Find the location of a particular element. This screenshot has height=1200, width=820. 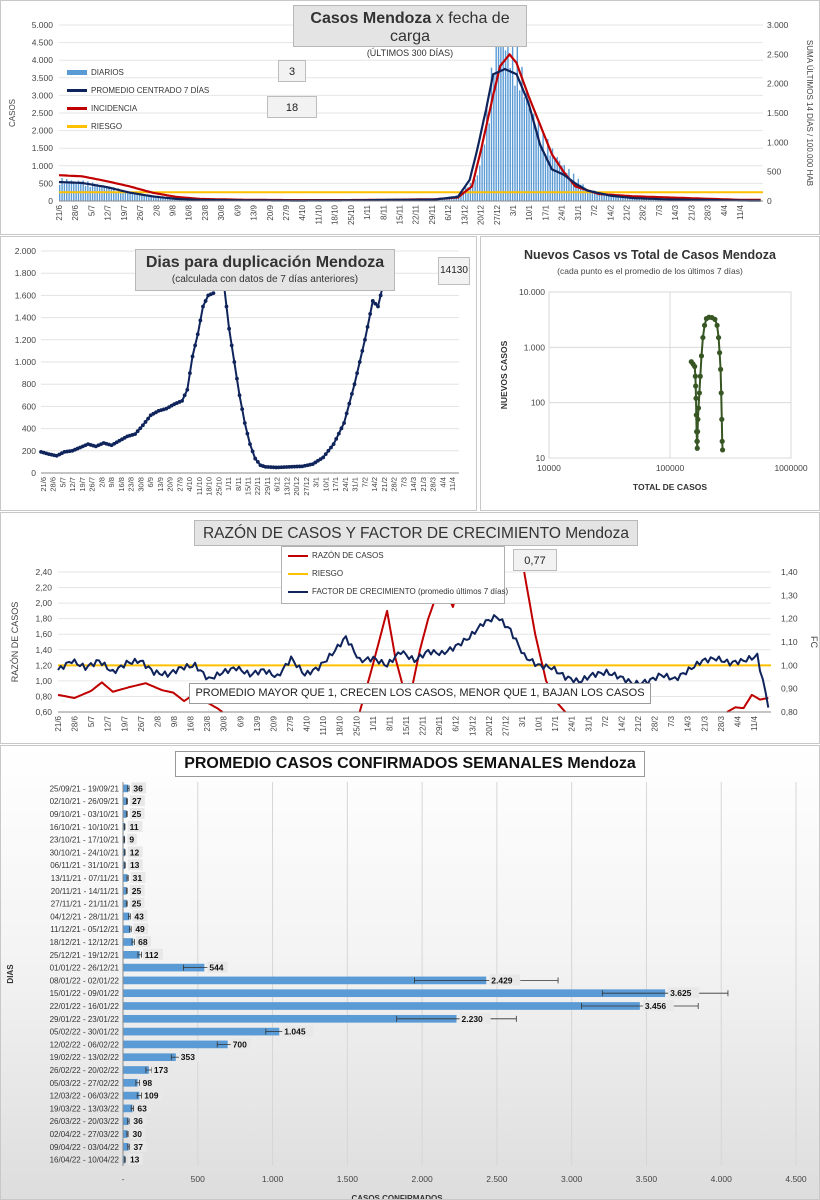

x-tick-label: 2/8 is located at coordinates (101, 482).